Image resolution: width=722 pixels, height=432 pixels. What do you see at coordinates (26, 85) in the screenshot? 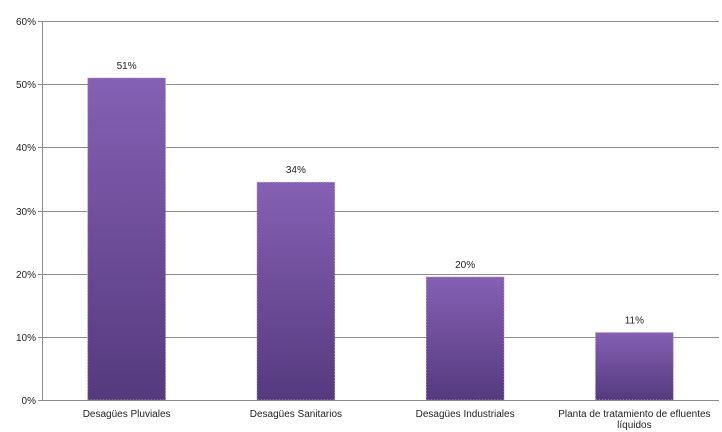
I see `y-tick-label: 50%` at bounding box center [26, 85].